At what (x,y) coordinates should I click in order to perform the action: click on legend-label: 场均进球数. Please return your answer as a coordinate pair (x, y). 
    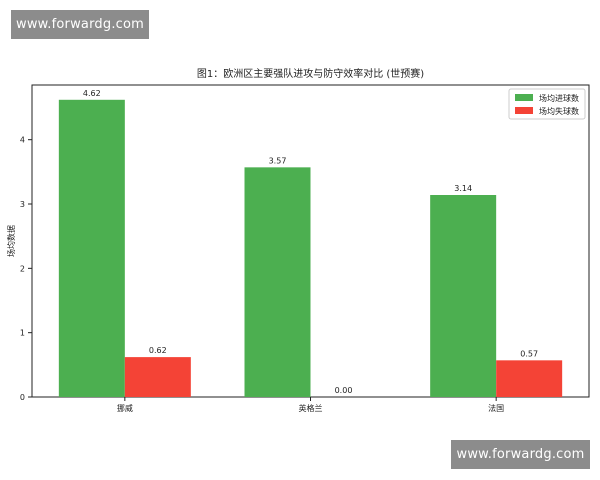
    Looking at the image, I should click on (559, 98).